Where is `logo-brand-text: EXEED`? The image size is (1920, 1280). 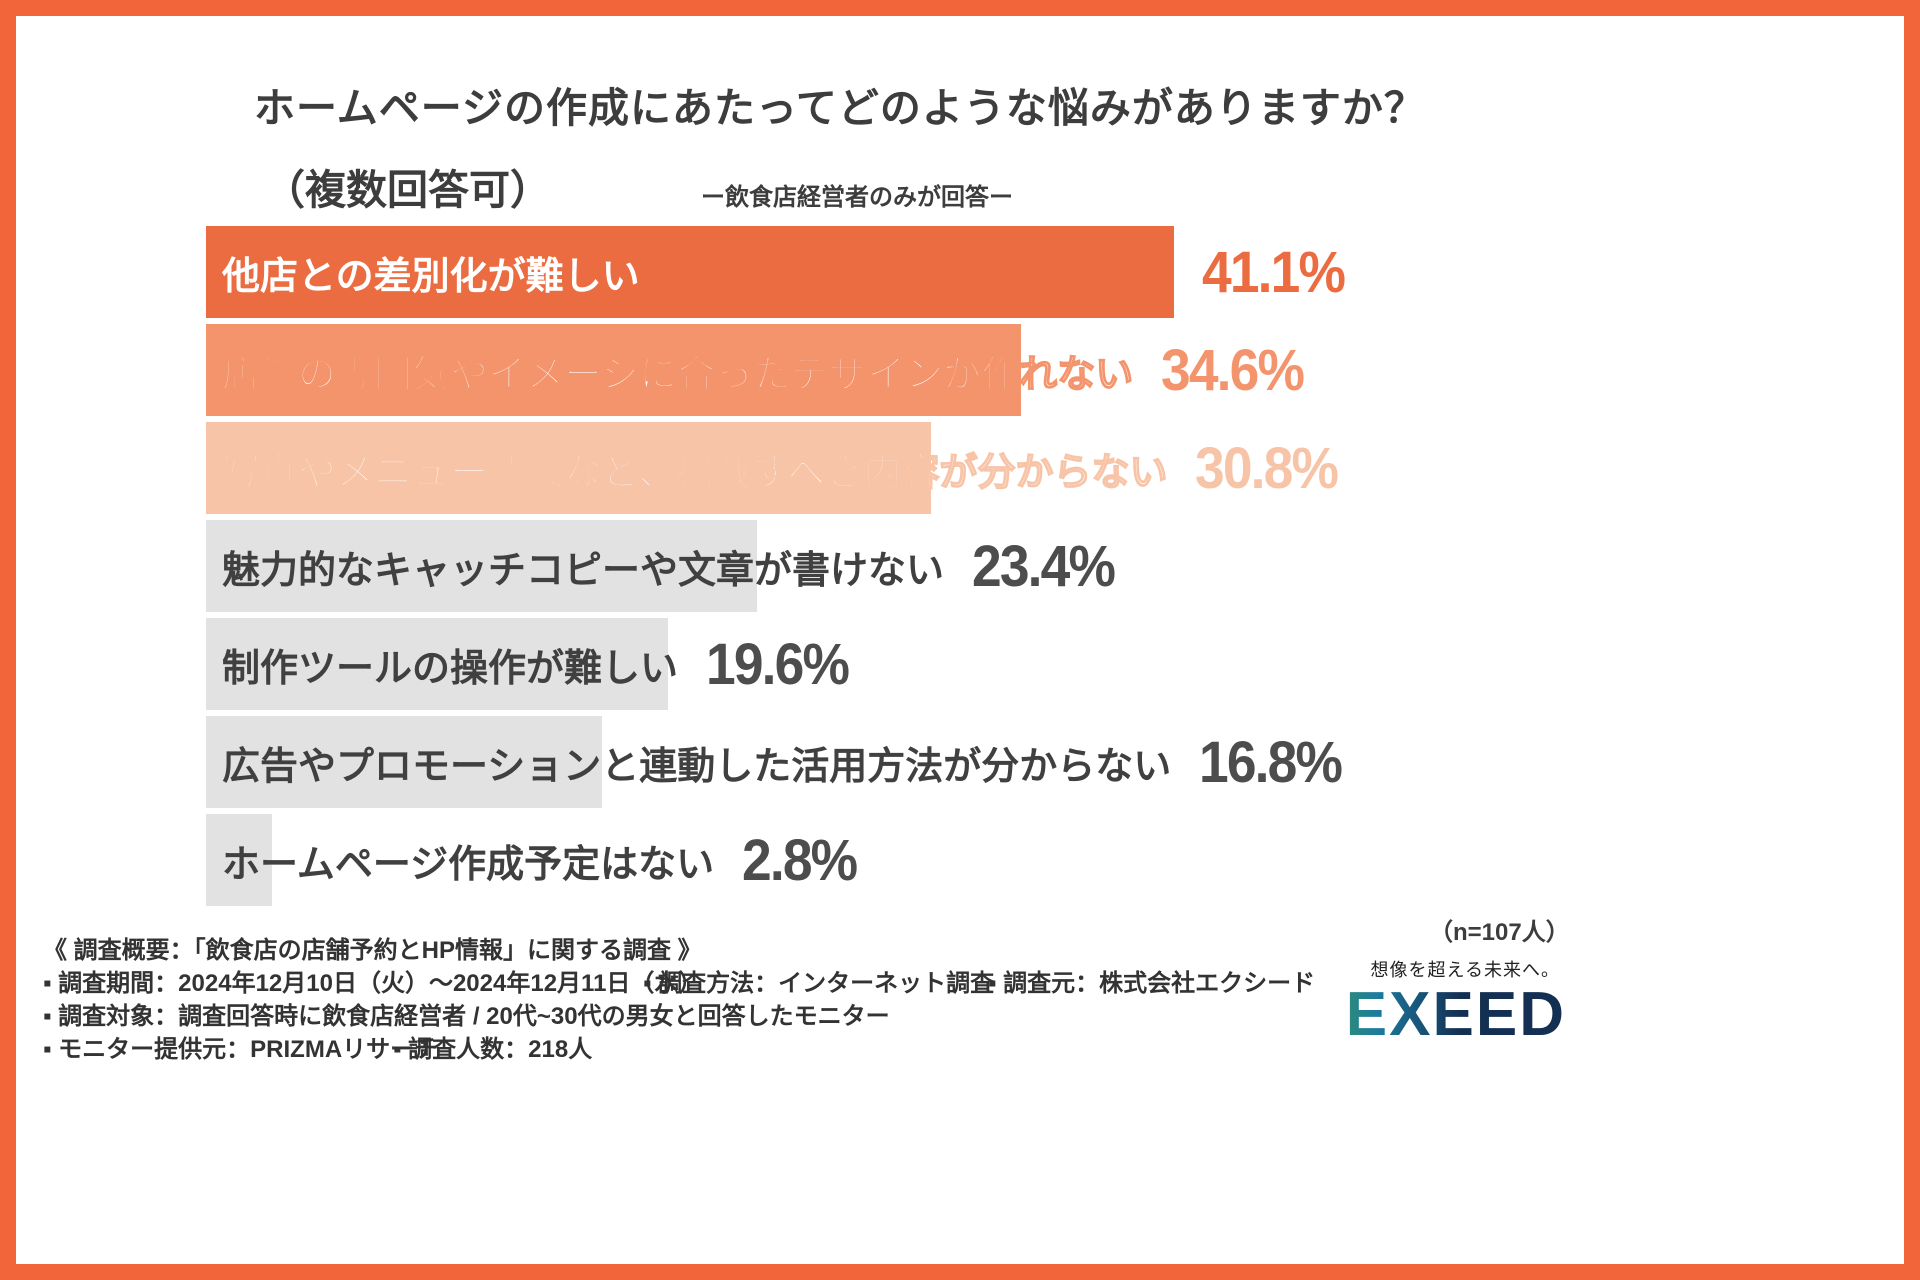 logo-brand-text: EXEED is located at coordinates (1435, 1015).